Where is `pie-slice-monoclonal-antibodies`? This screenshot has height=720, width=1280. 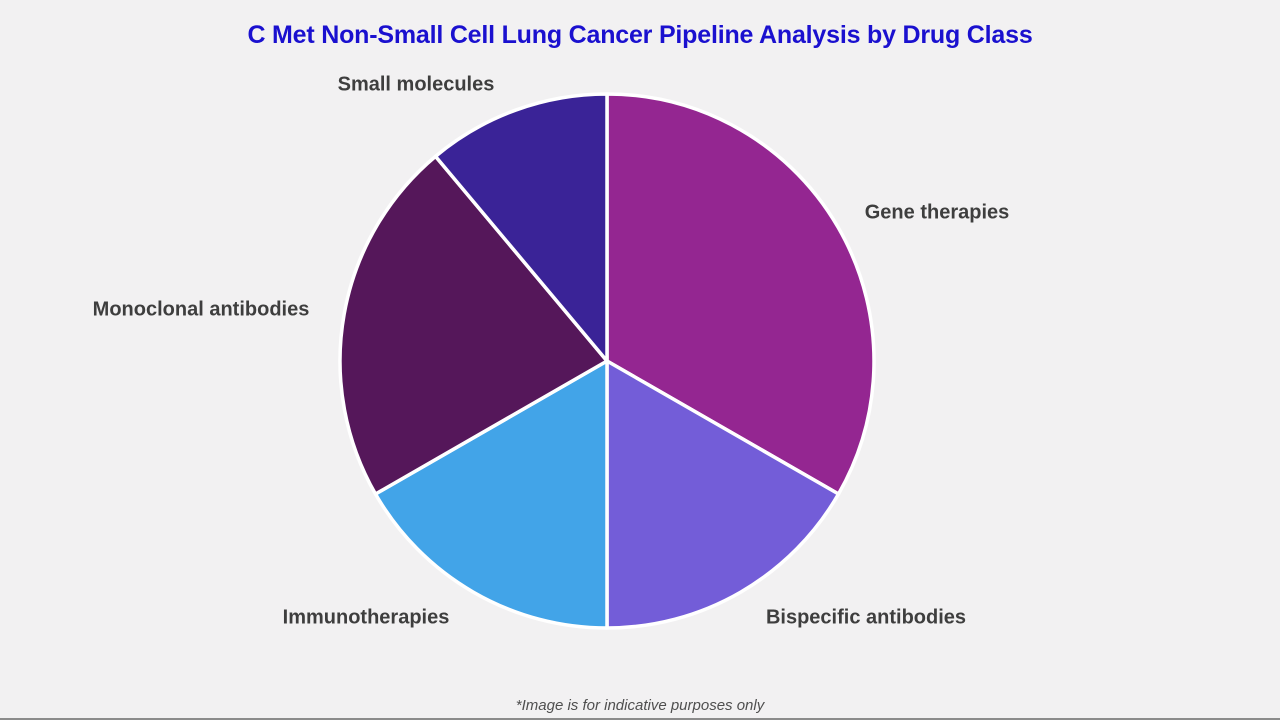 pie-slice-monoclonal-antibodies is located at coordinates (473, 325).